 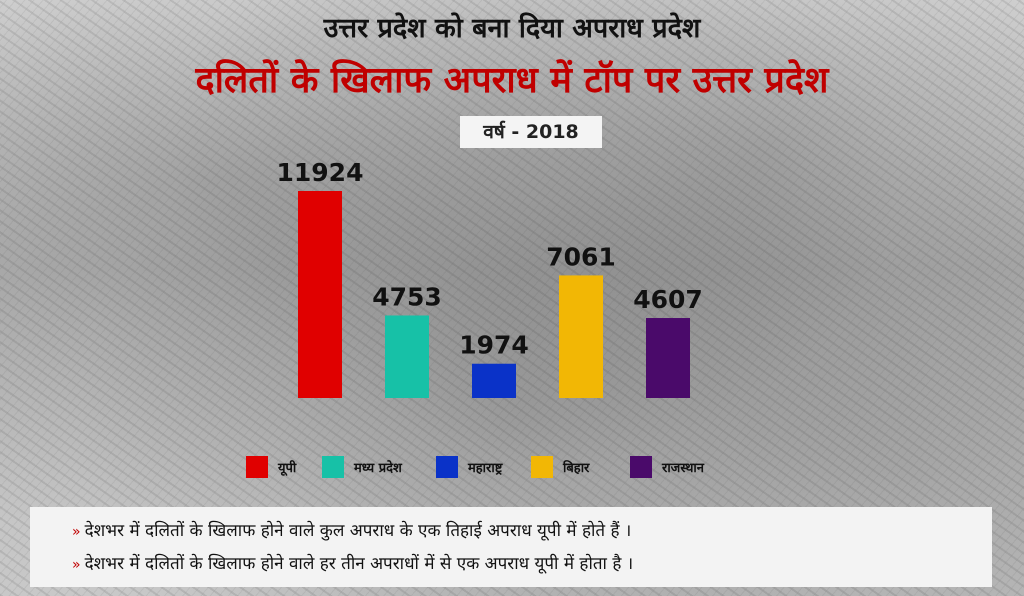 What do you see at coordinates (407, 296) in the screenshot?
I see `bar-value-label: 4753` at bounding box center [407, 296].